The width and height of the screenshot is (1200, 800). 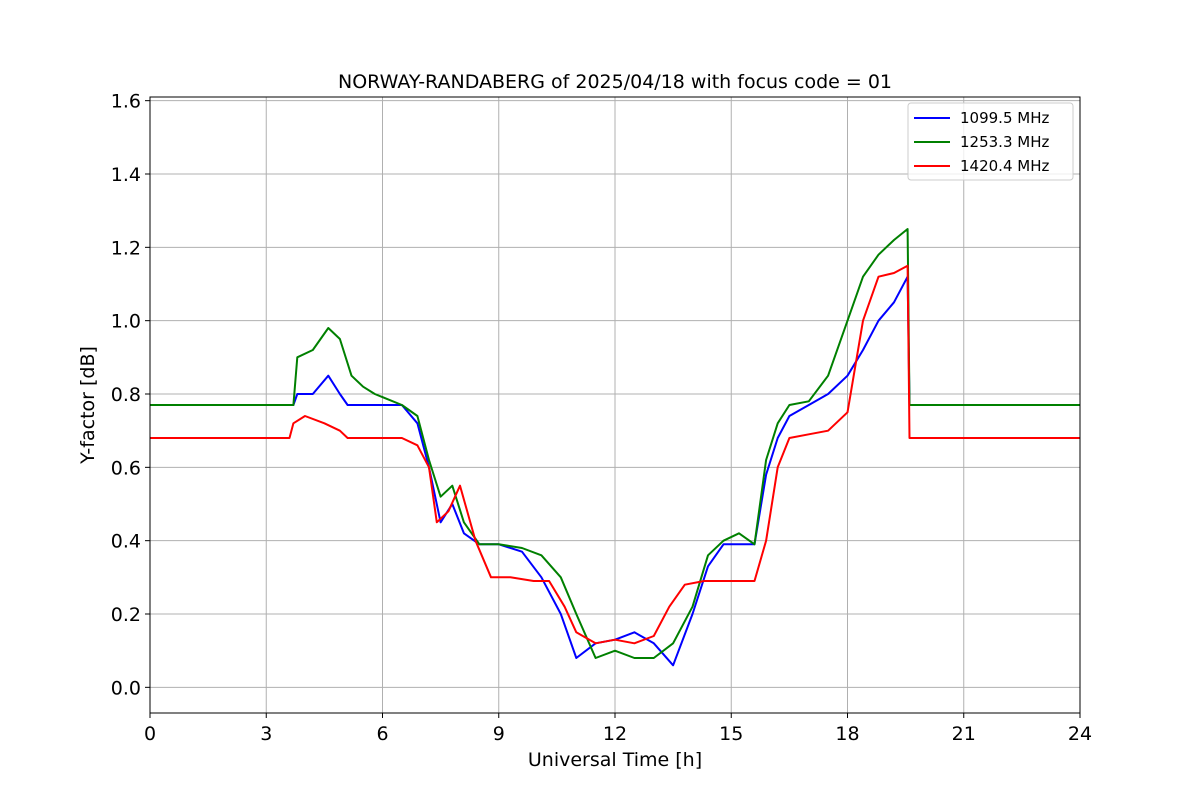 I want to click on x-tick-label: 21, so click(x=964, y=734).